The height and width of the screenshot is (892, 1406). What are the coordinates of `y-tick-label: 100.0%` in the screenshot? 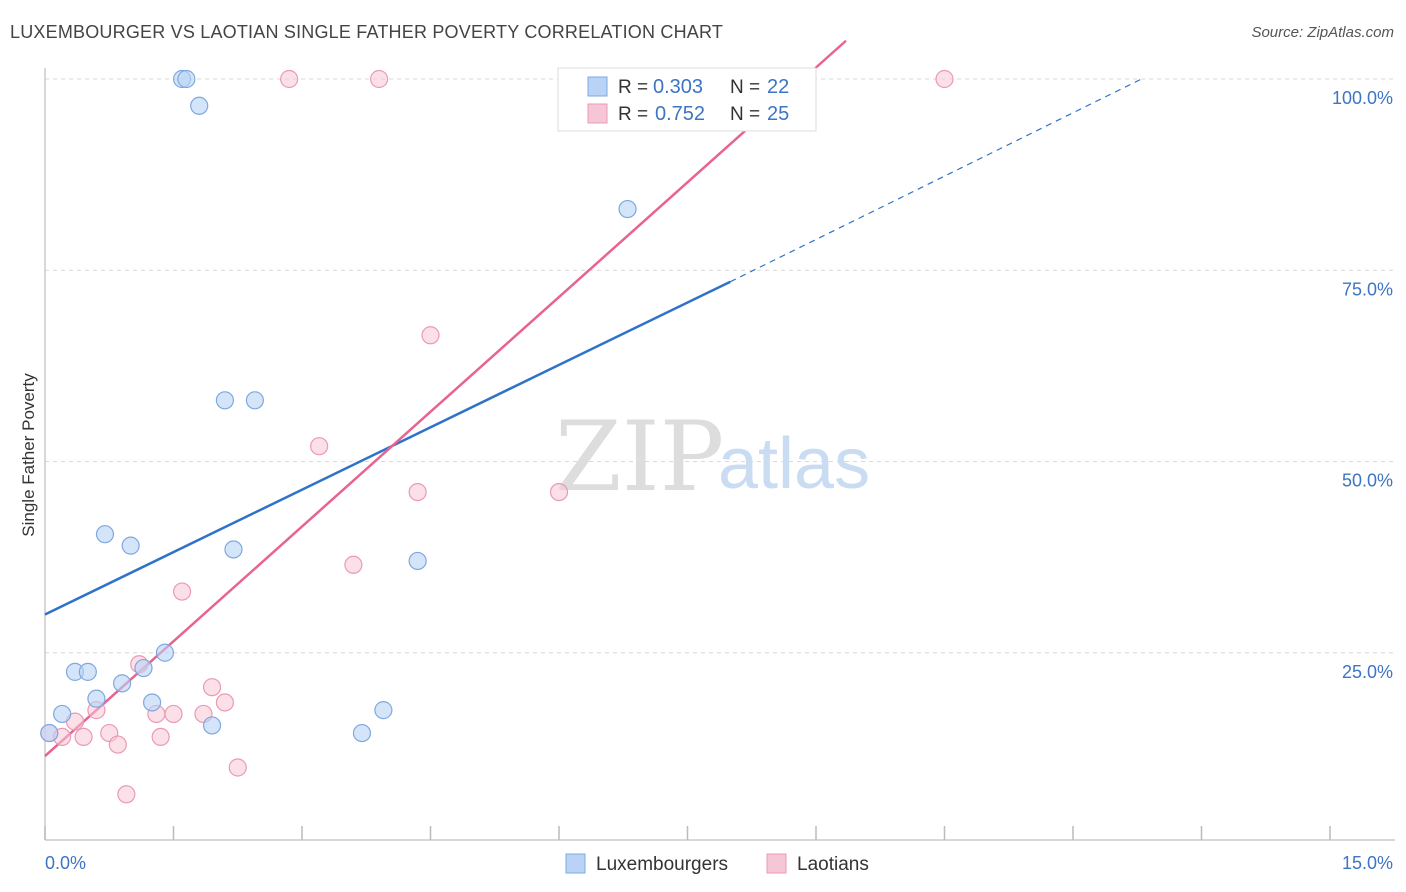 It's located at (1362, 98).